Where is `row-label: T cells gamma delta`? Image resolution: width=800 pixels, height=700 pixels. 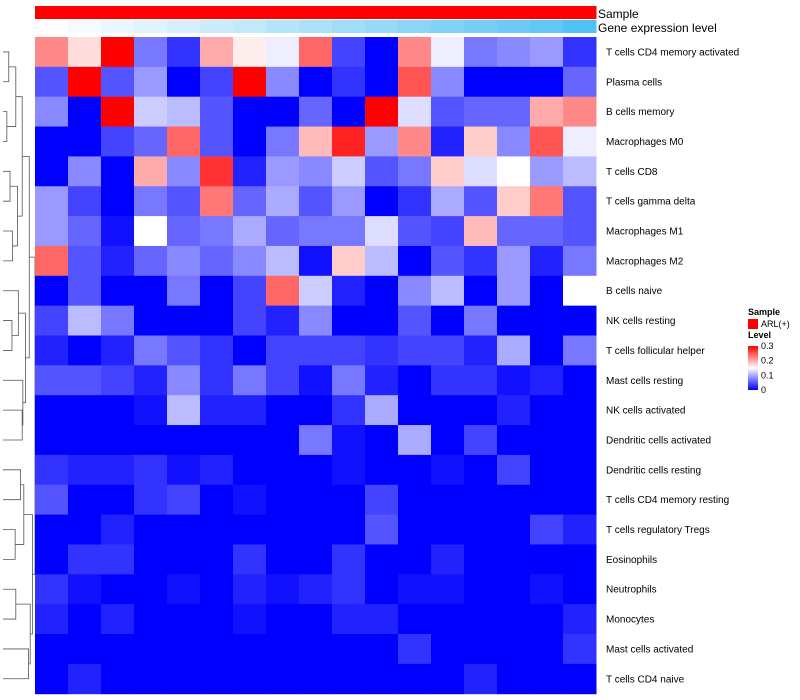 row-label: T cells gamma delta is located at coordinates (651, 202).